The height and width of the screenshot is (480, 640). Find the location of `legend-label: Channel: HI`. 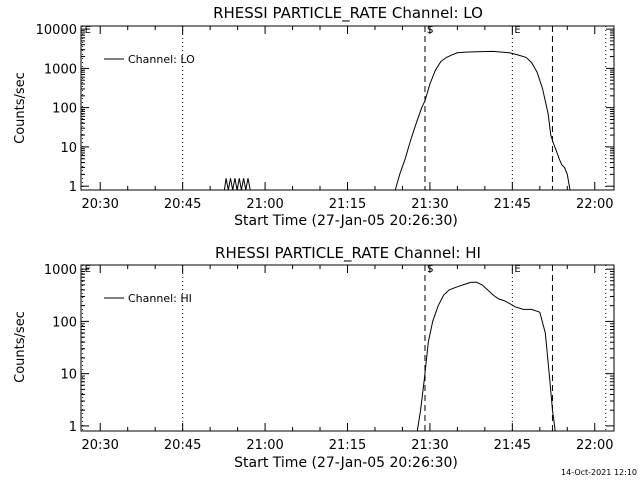

legend-label: Channel: HI is located at coordinates (160, 298).